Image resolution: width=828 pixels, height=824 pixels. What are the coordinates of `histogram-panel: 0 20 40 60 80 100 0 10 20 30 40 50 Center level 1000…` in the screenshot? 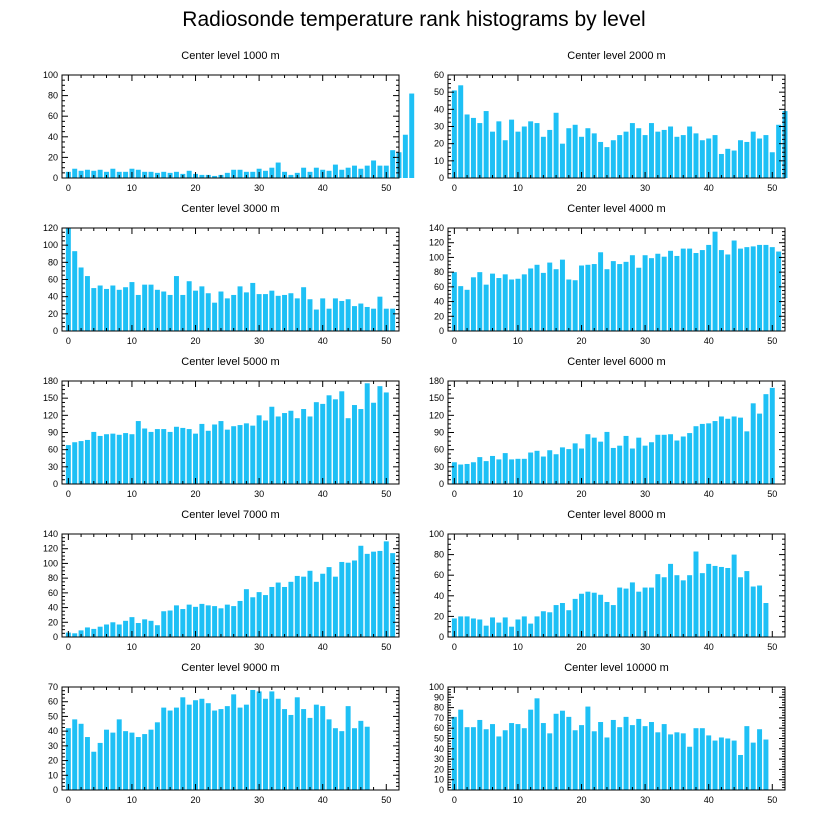 It's located at (229, 121).